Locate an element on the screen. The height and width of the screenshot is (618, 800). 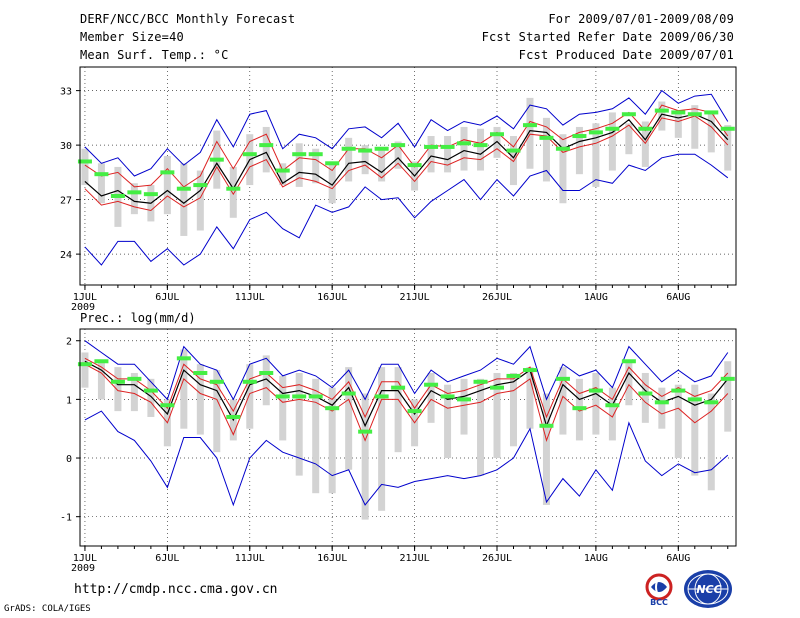
grads-credit: GrADS: COLA/IGES is located at coordinates (47, 609).